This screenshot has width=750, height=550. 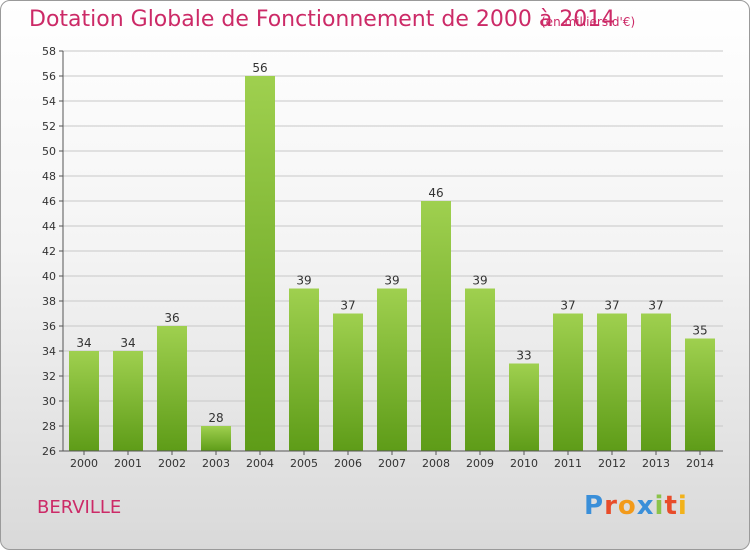 I want to click on x-tick-label-2005: 2005, so click(x=304, y=463).